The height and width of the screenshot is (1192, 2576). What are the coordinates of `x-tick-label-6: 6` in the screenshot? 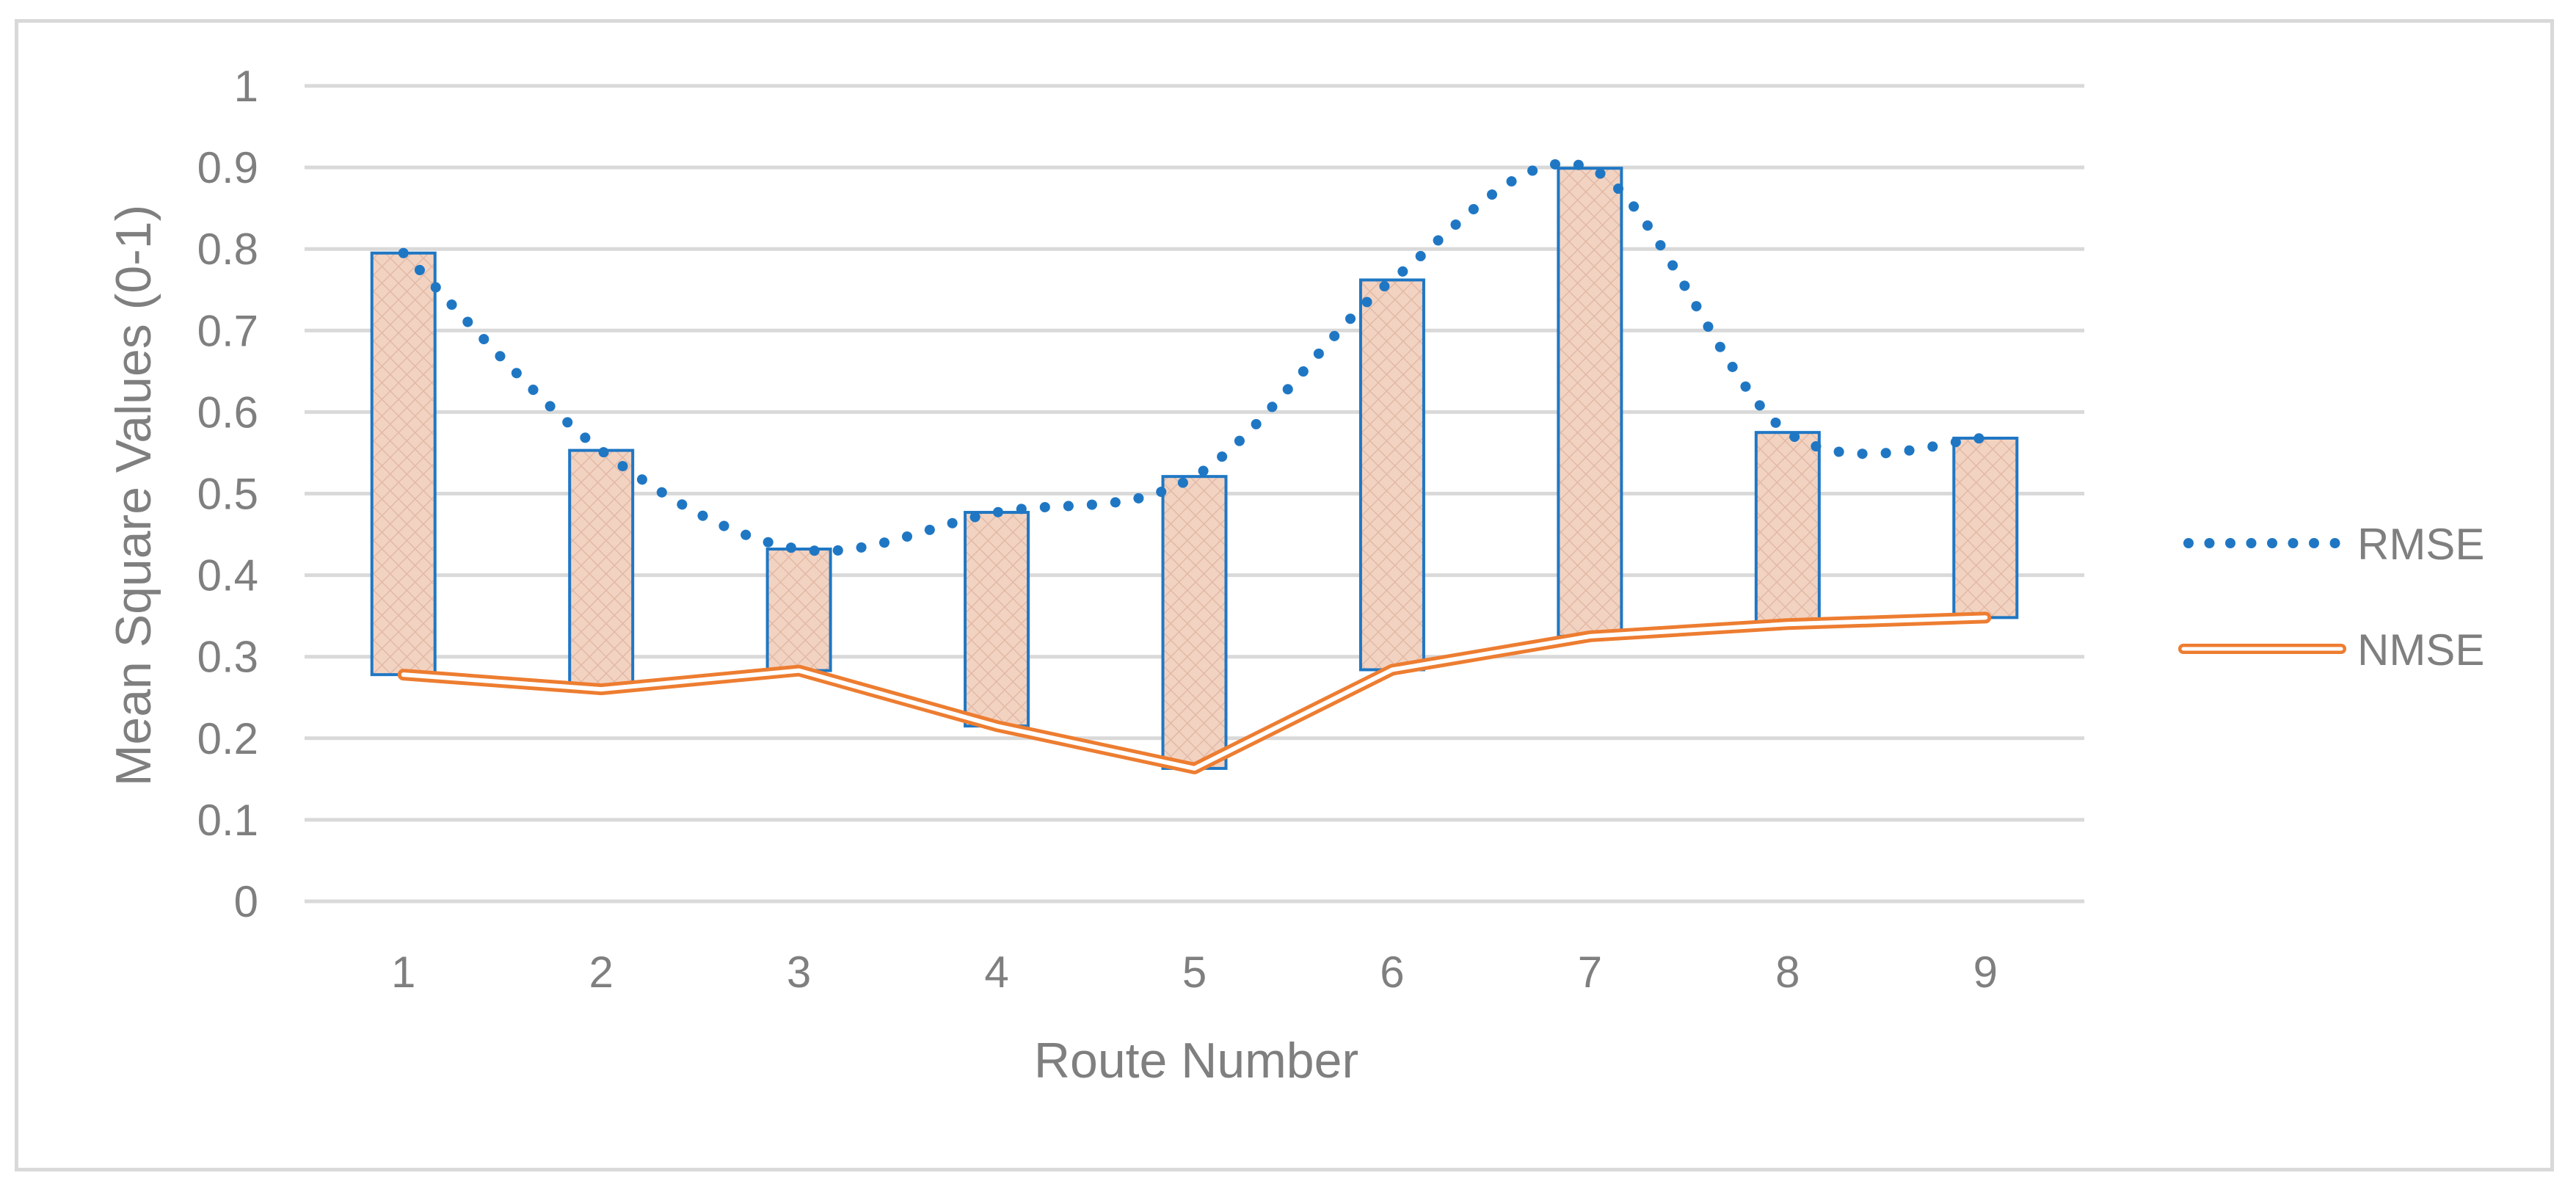 It's located at (1392, 972).